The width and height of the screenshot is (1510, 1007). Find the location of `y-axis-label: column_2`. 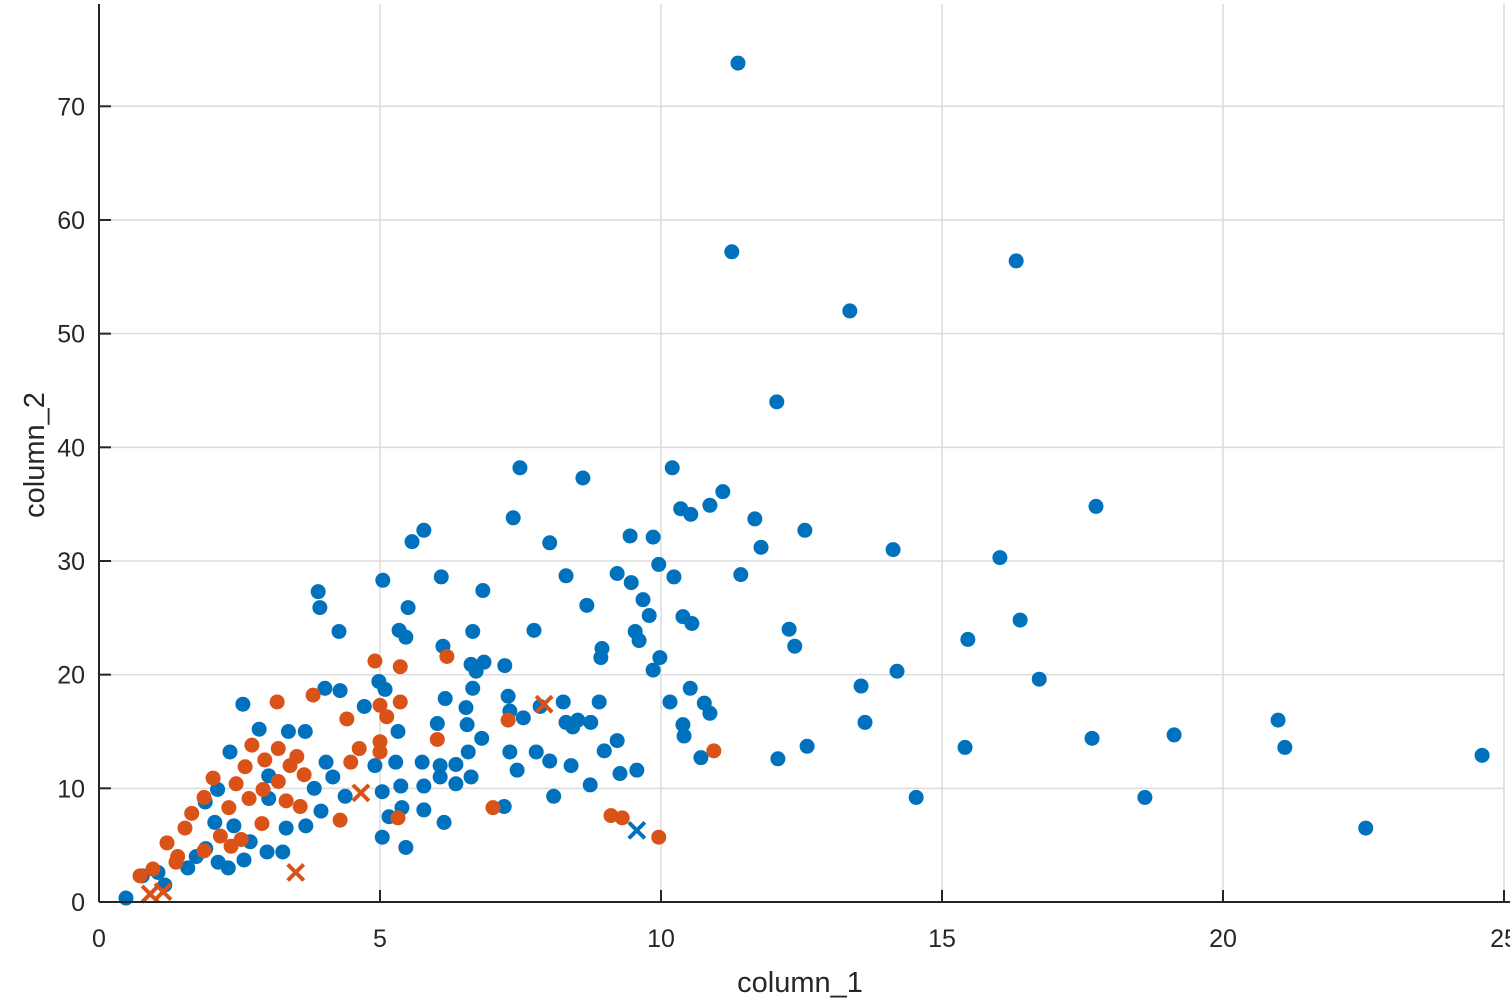

y-axis-label: column_2 is located at coordinates (35, 455).